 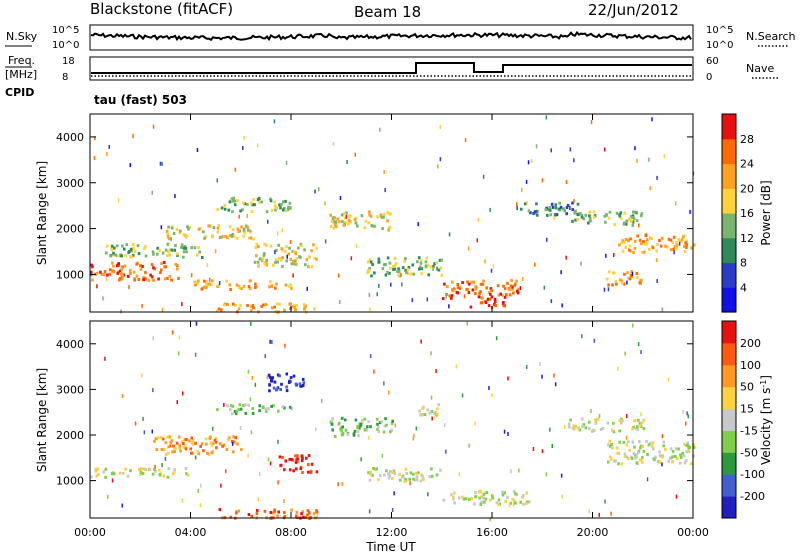 I want to click on y-tick-label: 4000, so click(x=70, y=344).